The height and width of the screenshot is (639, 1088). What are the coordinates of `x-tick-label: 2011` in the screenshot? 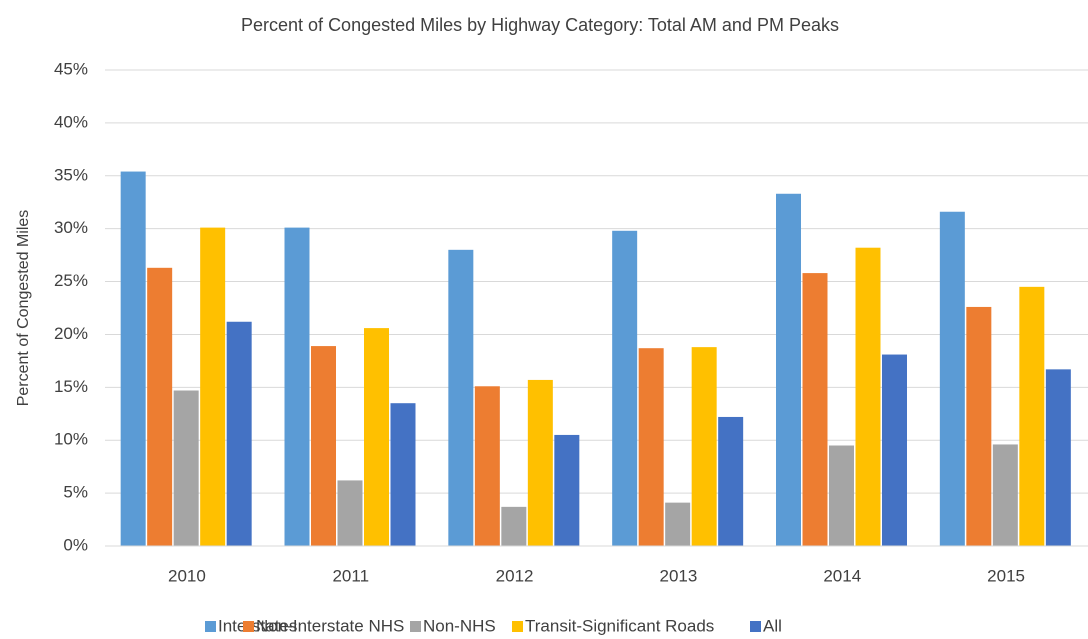 It's located at (350, 575).